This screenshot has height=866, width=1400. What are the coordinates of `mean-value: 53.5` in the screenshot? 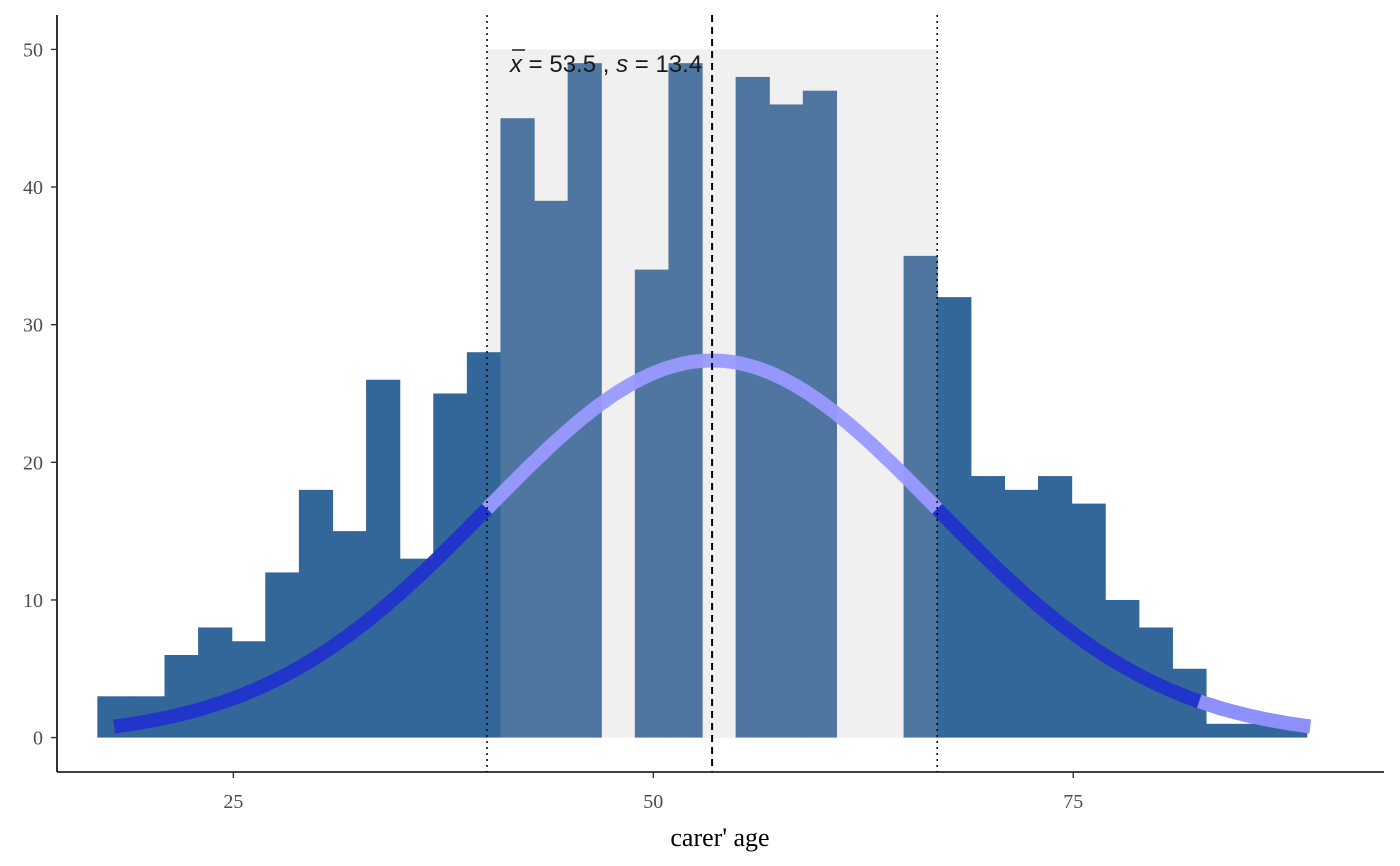 It's located at (572, 64).